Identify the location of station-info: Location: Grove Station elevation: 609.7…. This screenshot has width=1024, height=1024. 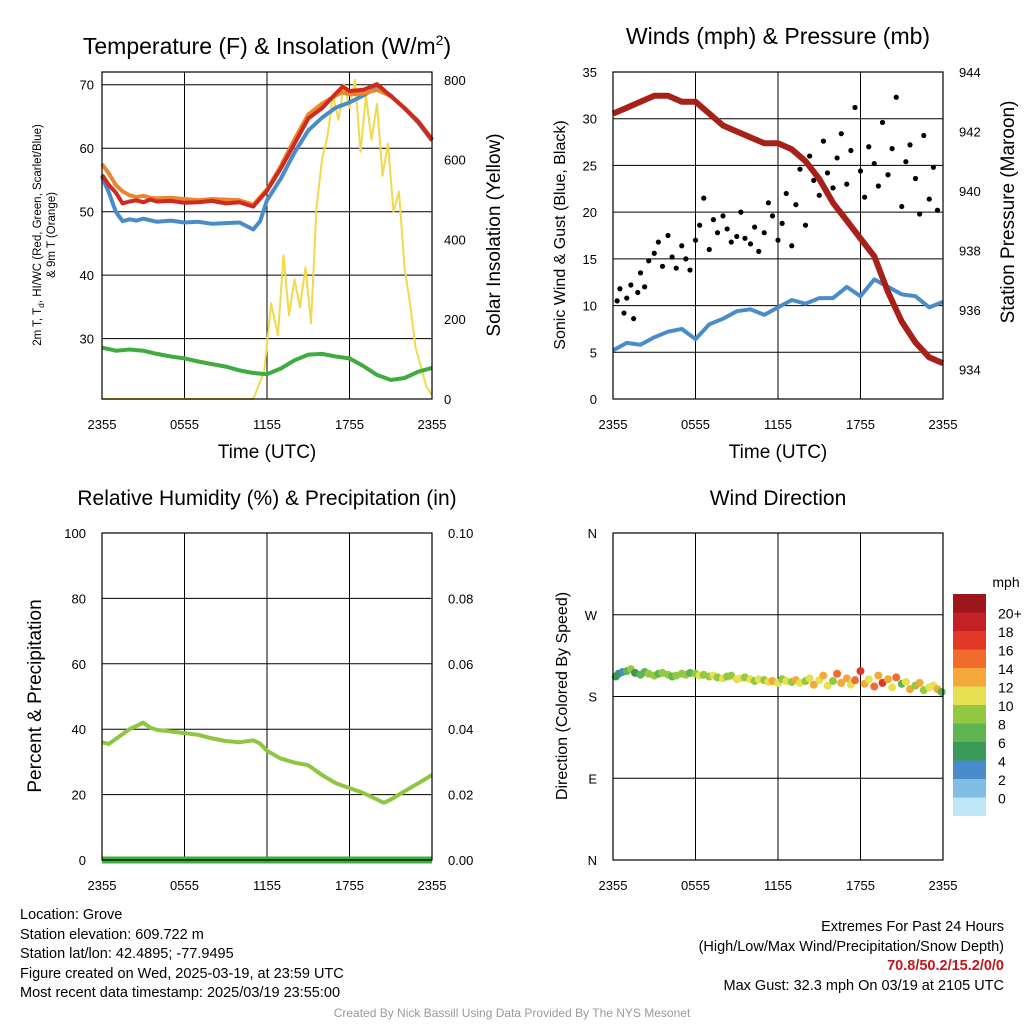
(182, 955).